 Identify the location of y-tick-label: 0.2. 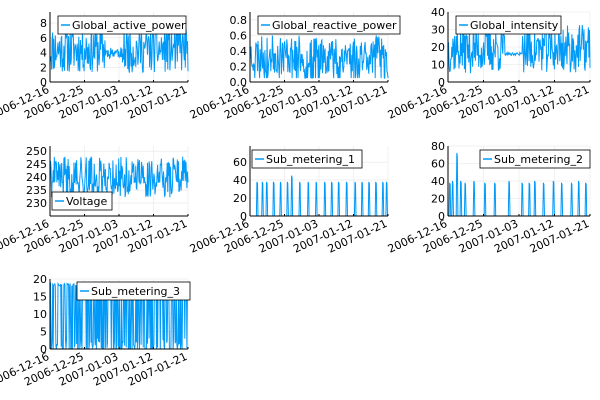
(239, 66).